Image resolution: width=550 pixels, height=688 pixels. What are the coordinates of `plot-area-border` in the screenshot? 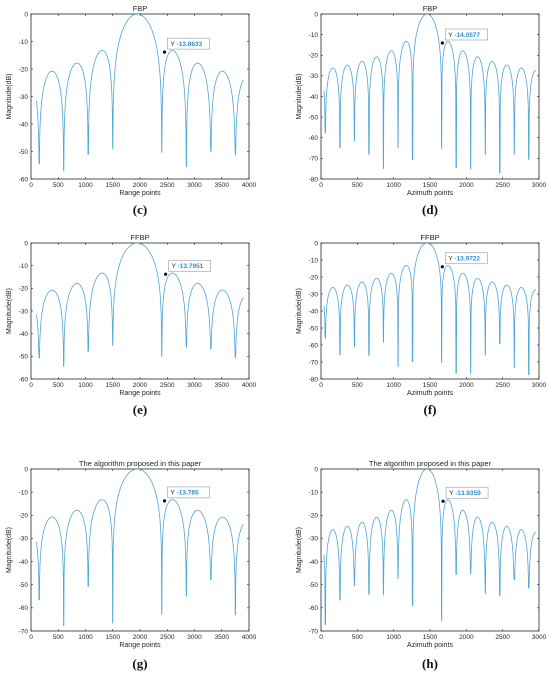 It's located at (430, 550).